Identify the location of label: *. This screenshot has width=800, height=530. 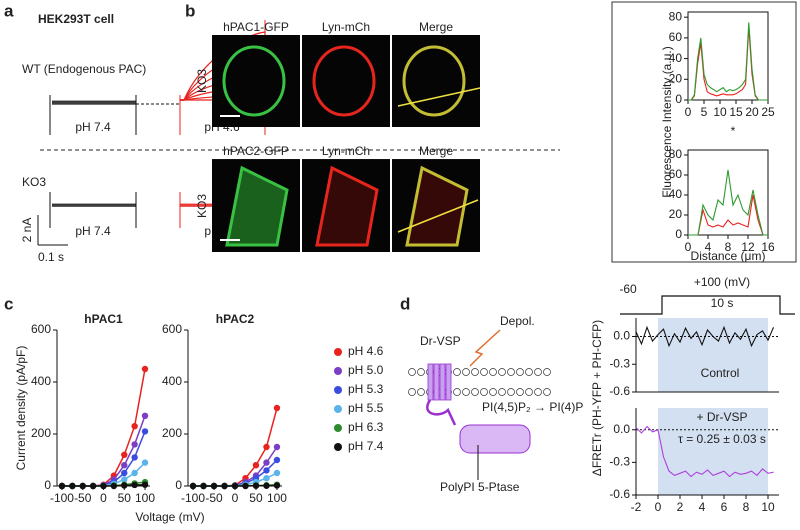
(733, 131).